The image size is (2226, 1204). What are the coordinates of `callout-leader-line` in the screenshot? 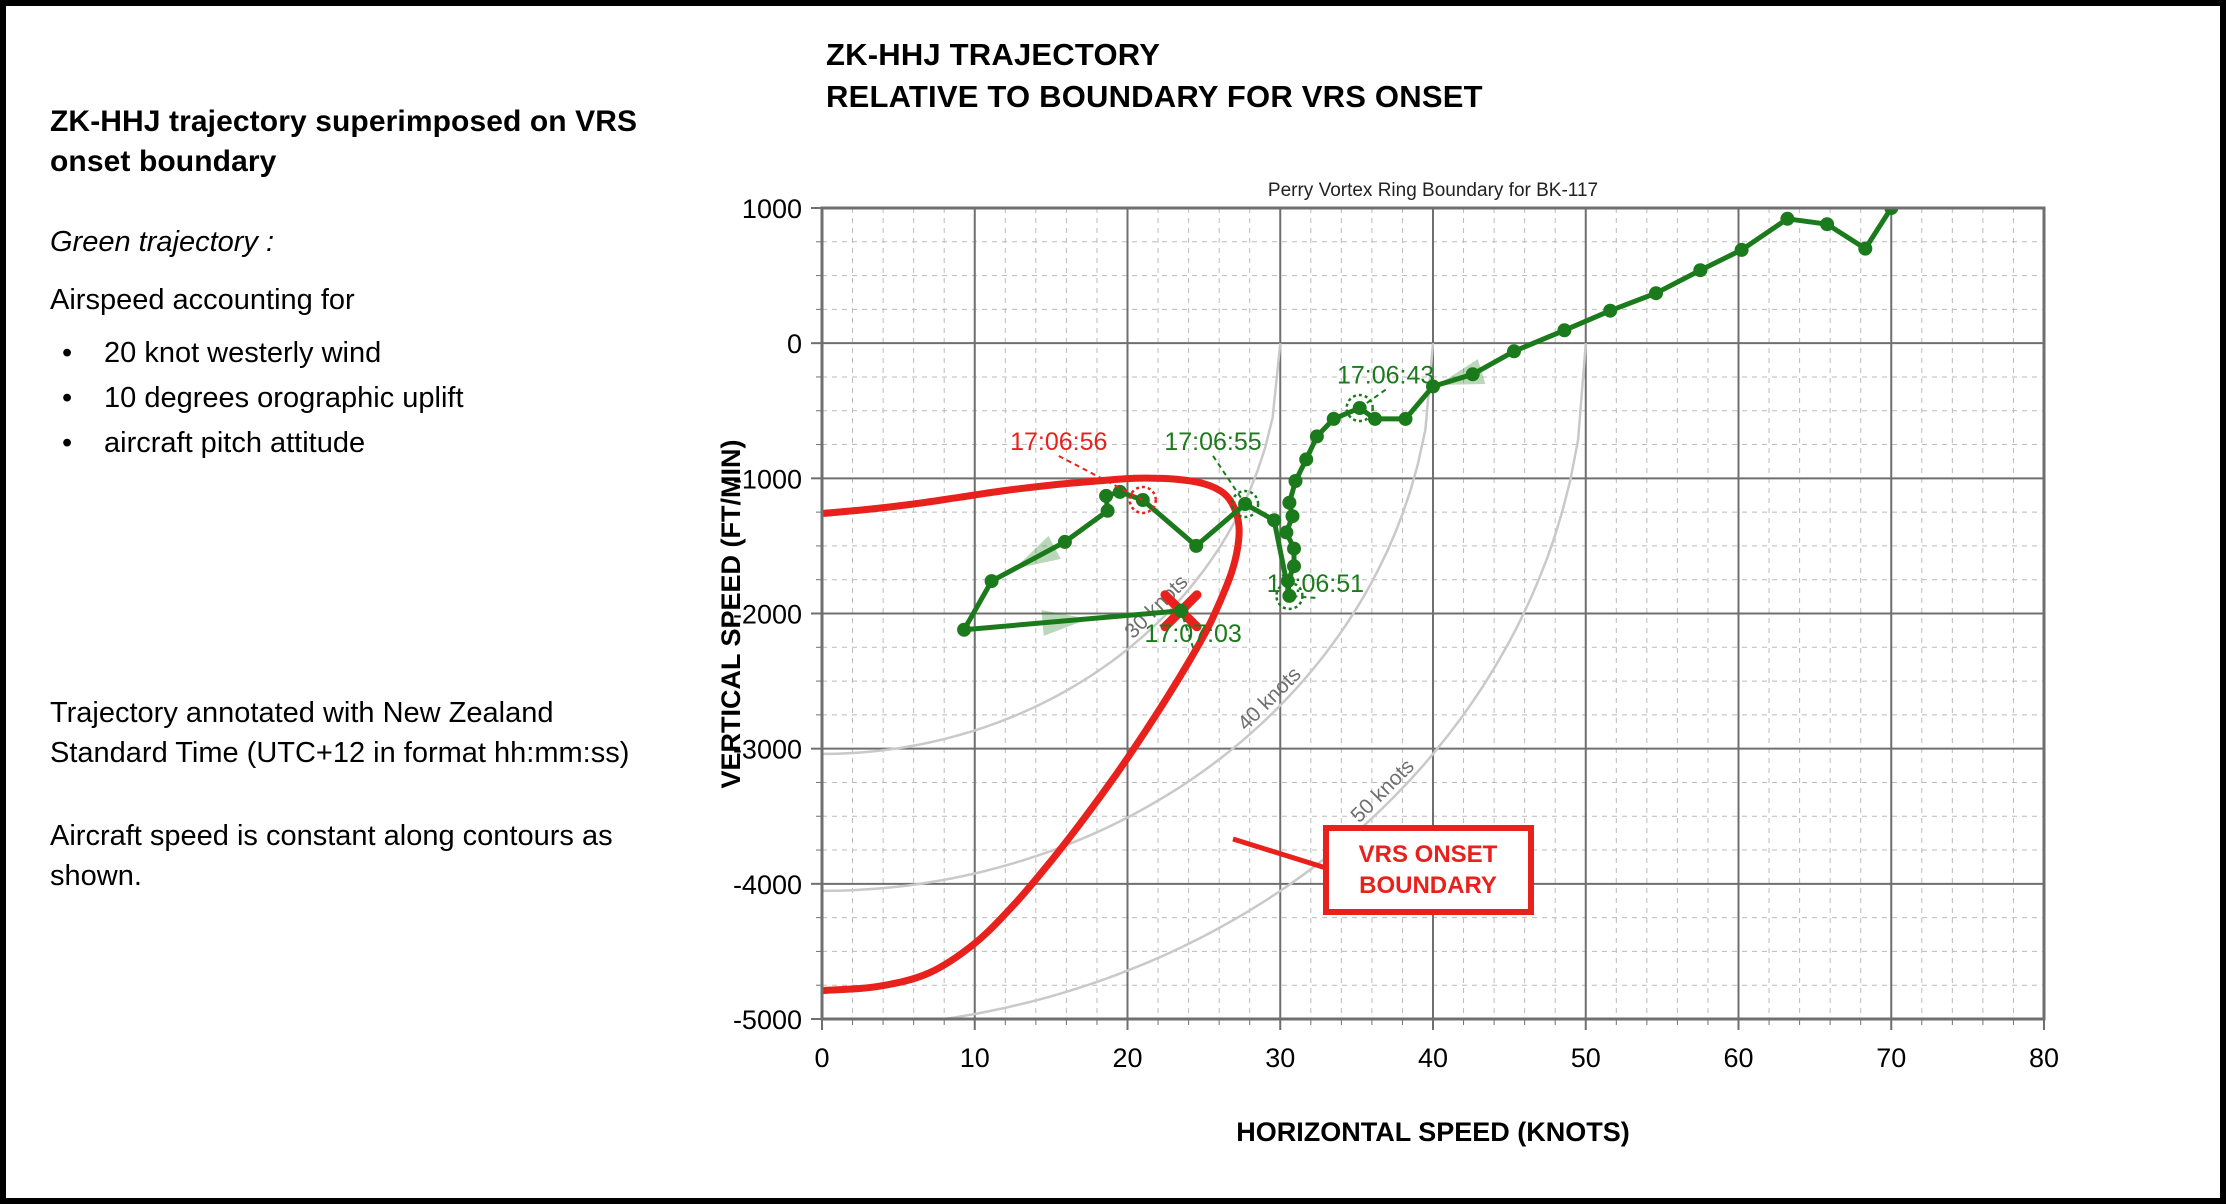 It's located at (1279, 853).